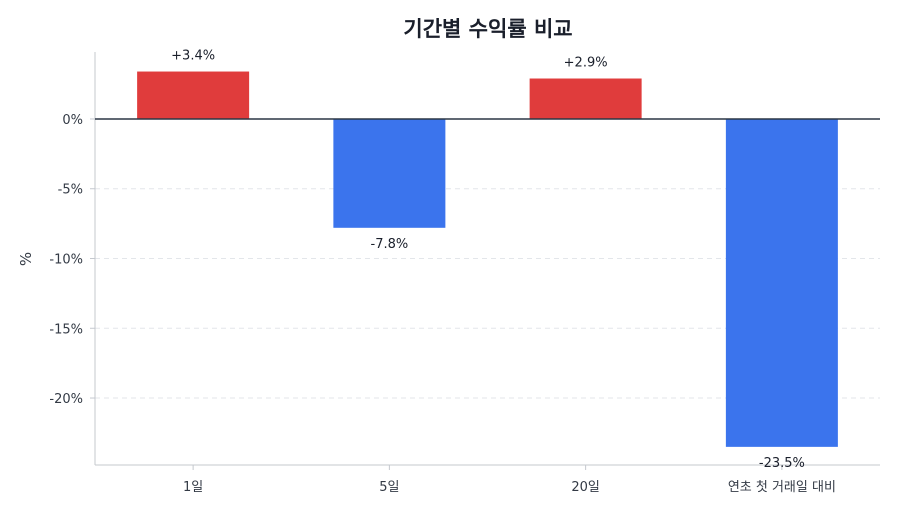  Describe the element at coordinates (389, 487) in the screenshot. I see `x-tick-label: 5일` at that location.